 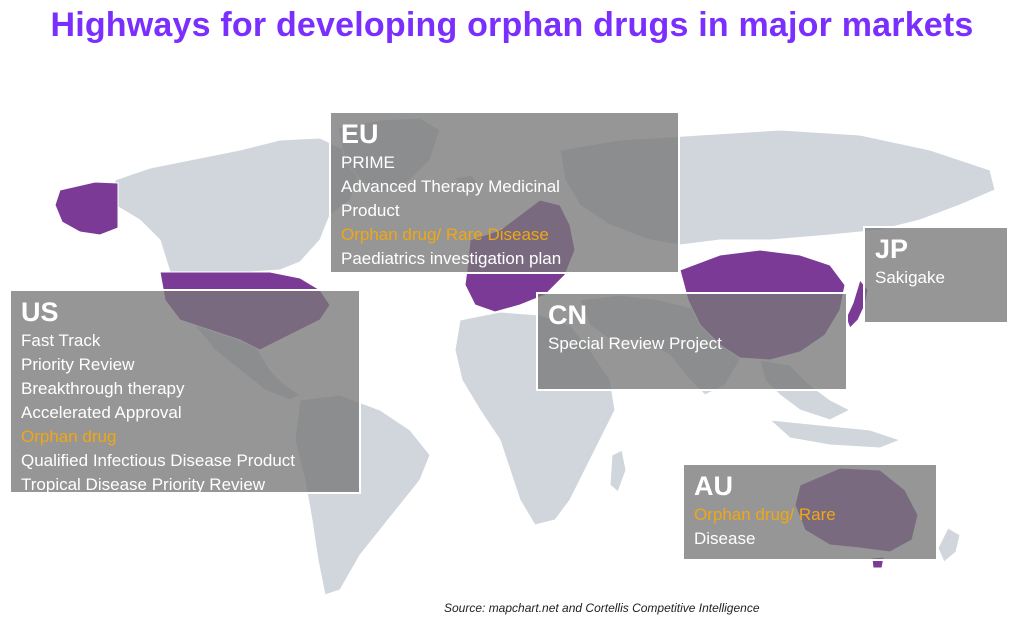 What do you see at coordinates (368, 162) in the screenshot?
I see `region-item: PRIME` at bounding box center [368, 162].